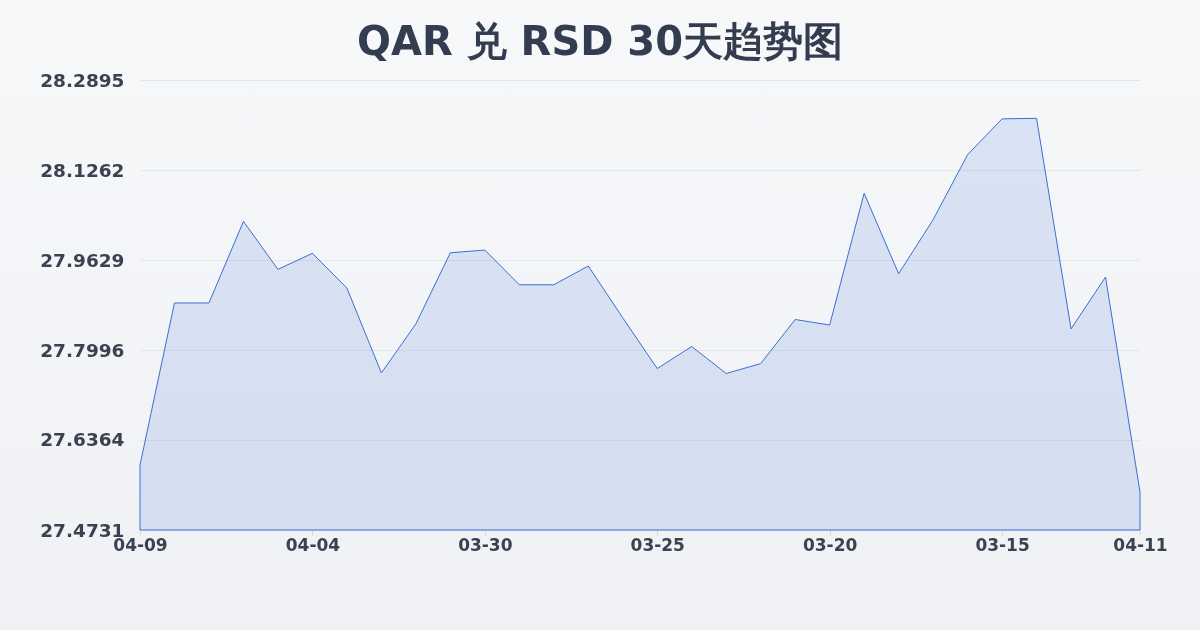 Image resolution: width=1200 pixels, height=630 pixels. I want to click on x-tick-label: 03-25, so click(657, 544).